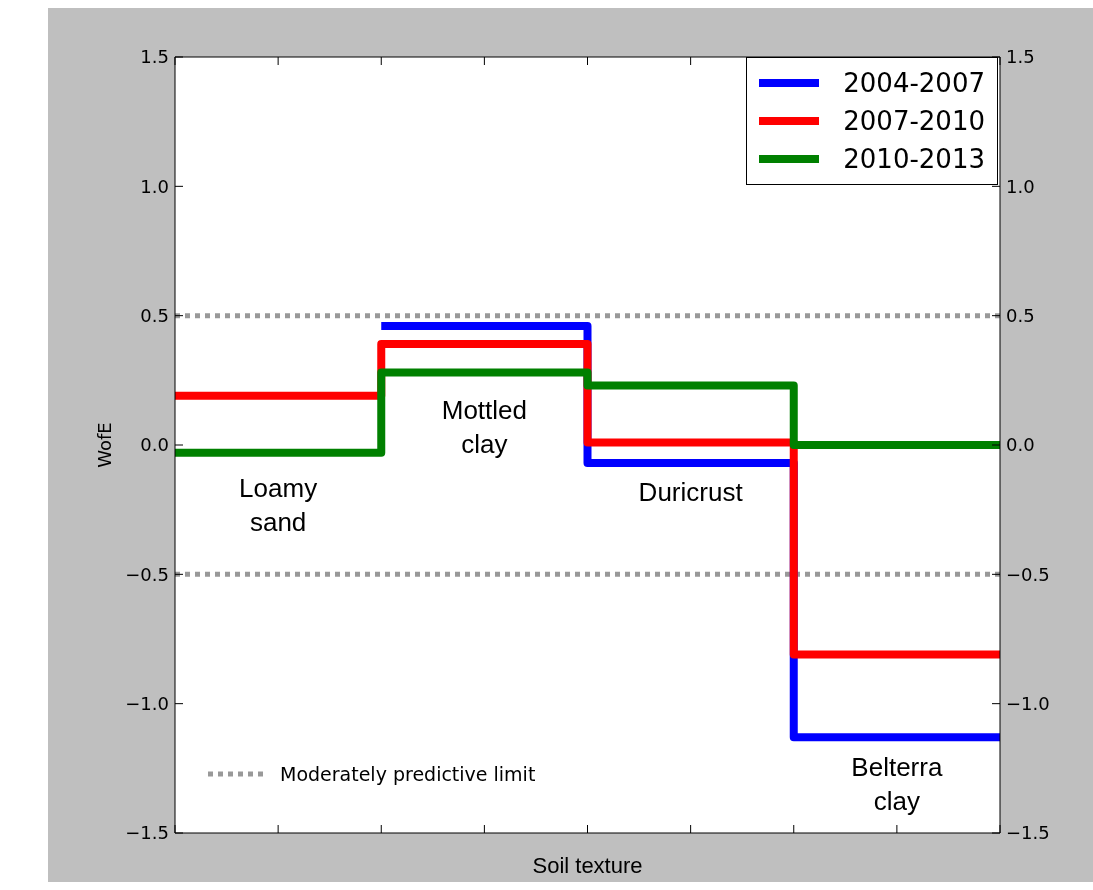  What do you see at coordinates (147, 704) in the screenshot?
I see `y-tick-label: −1.0` at bounding box center [147, 704].